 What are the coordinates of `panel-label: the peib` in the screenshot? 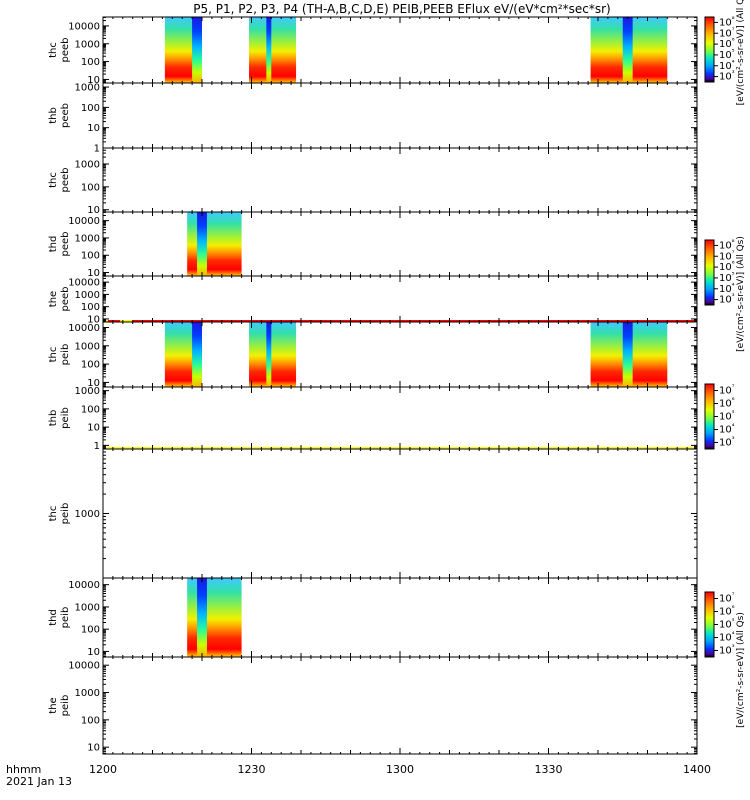 It's located at (59, 706).